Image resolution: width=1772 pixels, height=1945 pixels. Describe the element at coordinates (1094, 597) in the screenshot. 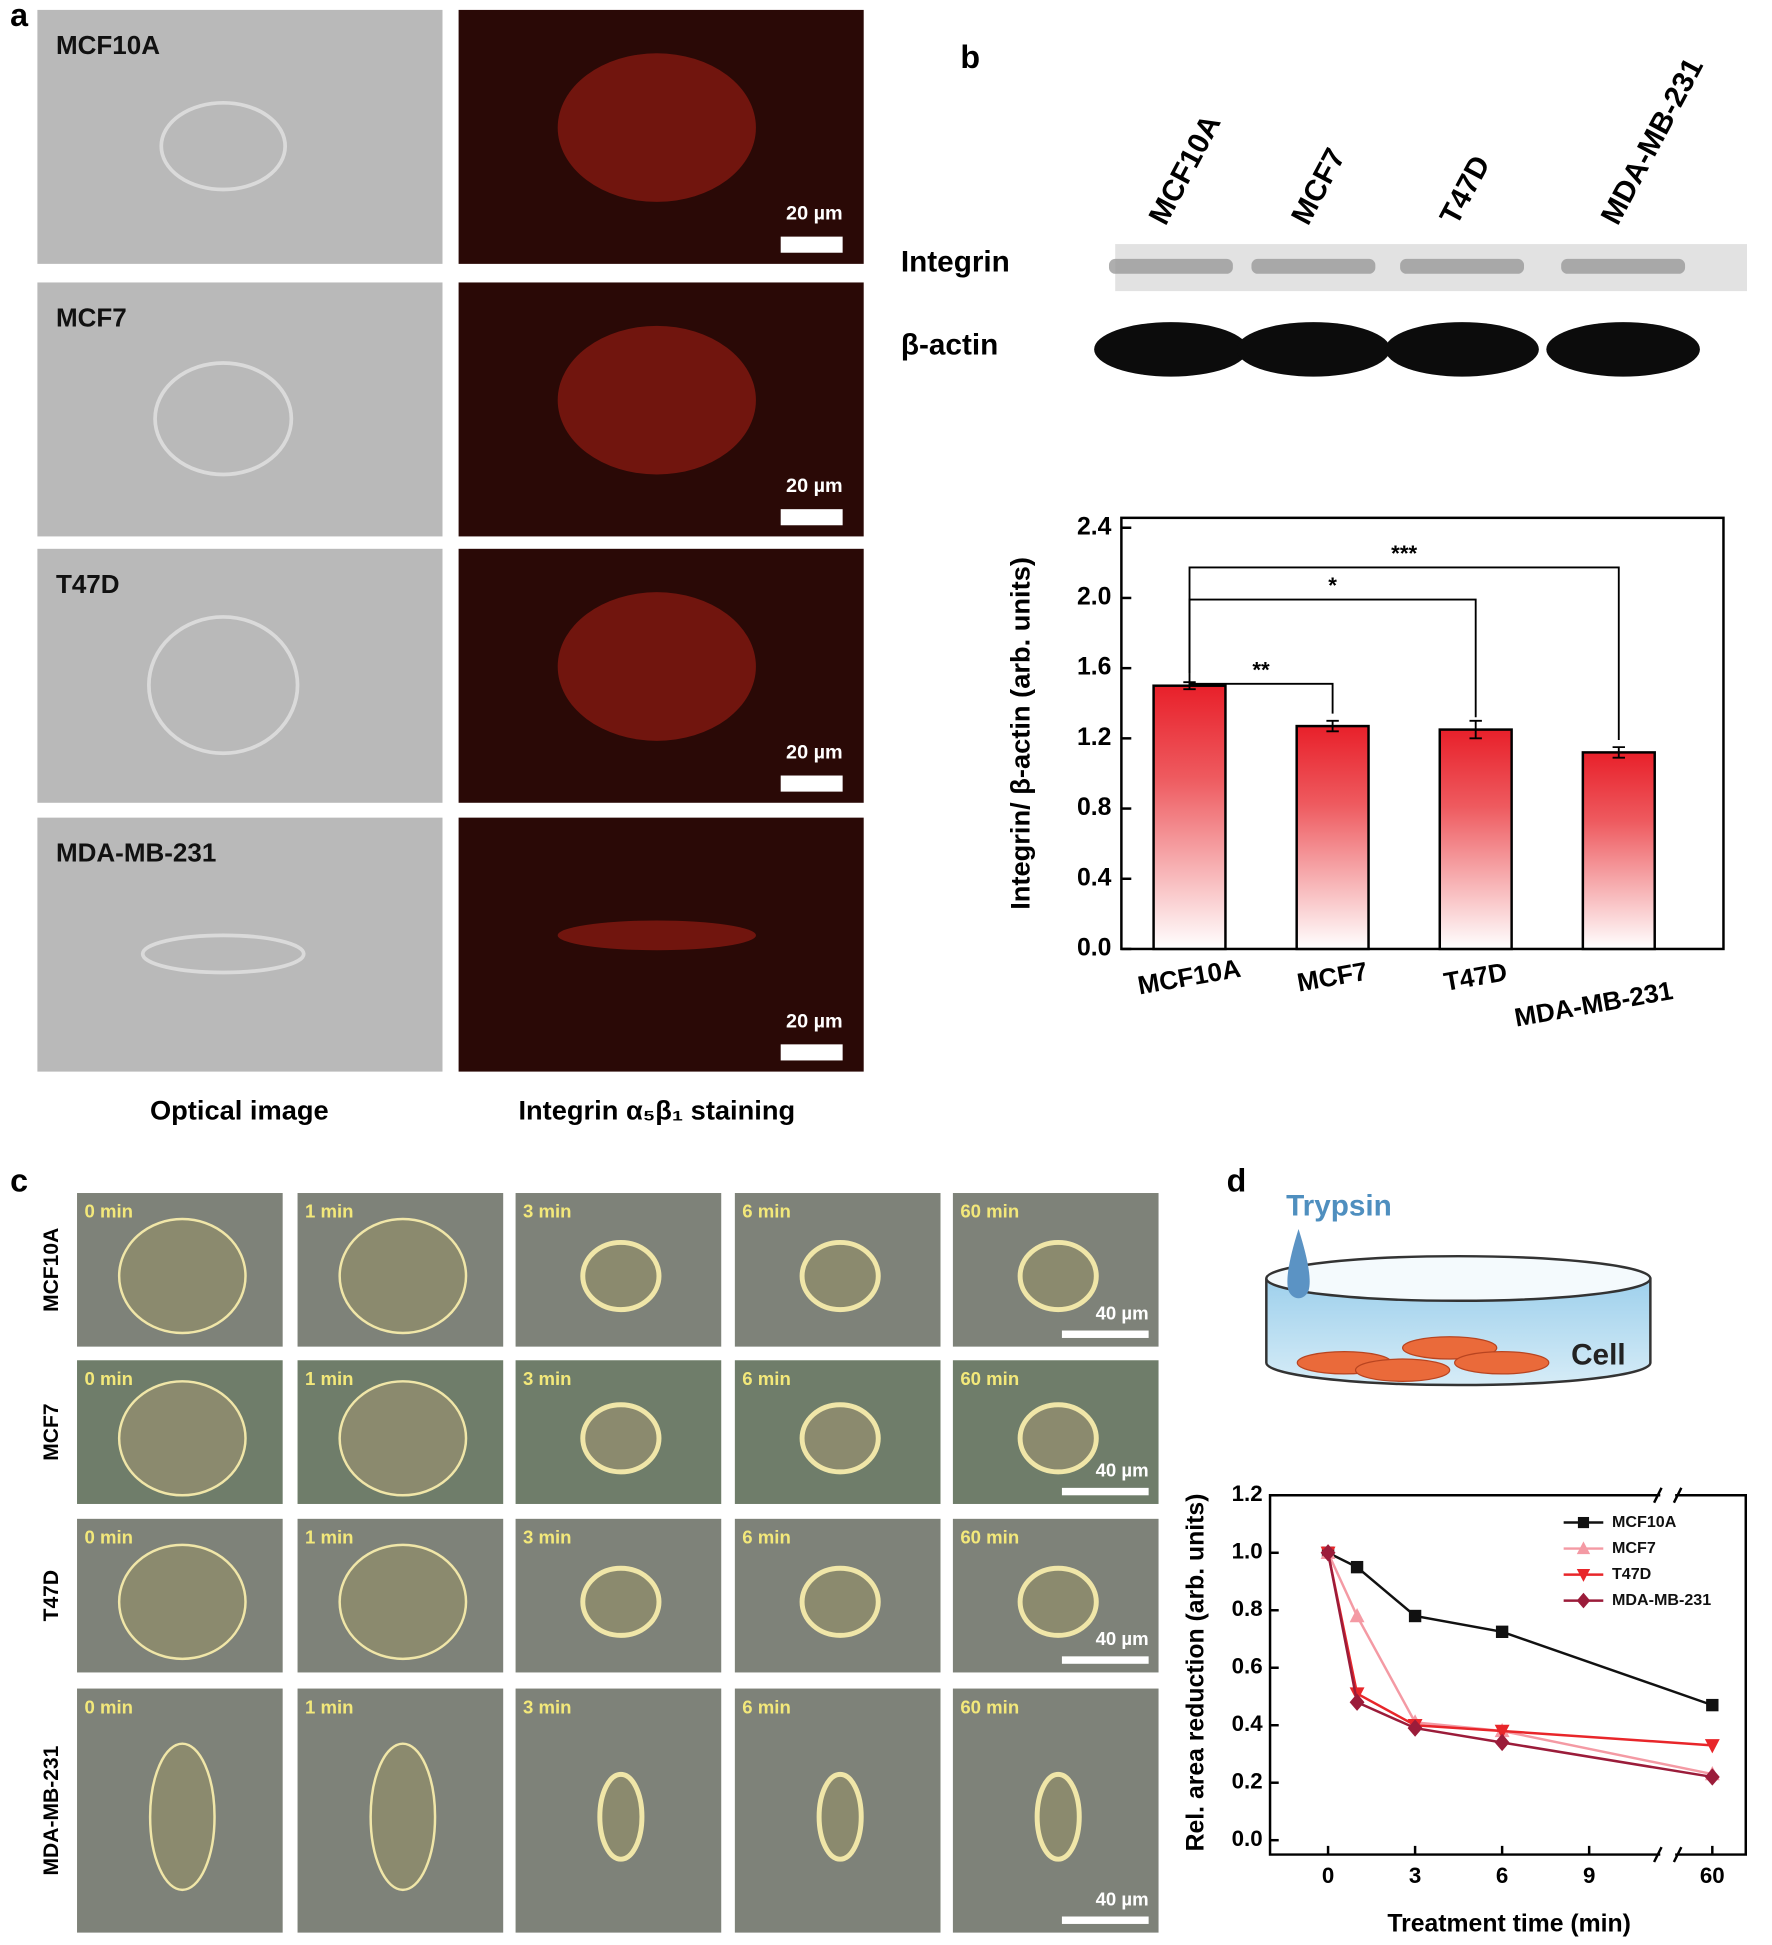

I see `y-tick-label: 2.0` at that location.